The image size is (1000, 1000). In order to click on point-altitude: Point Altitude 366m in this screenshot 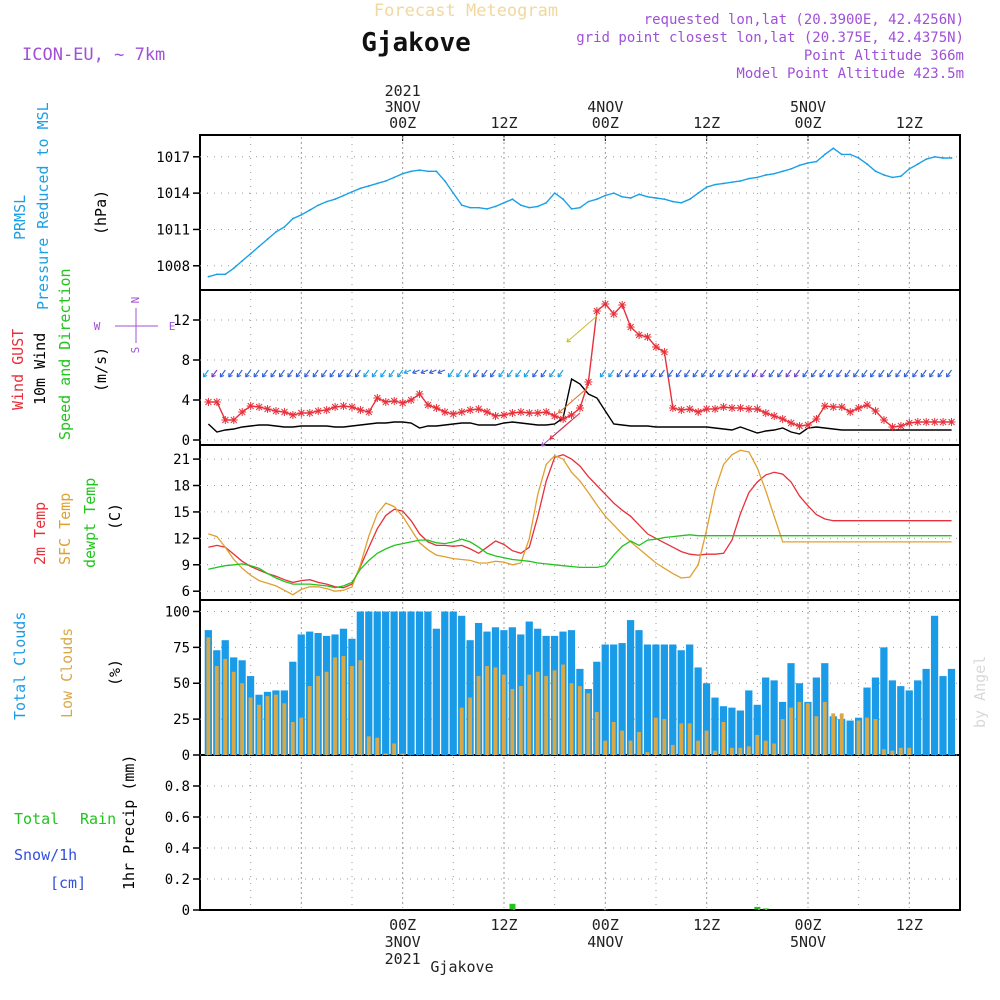, I will do `click(884, 56)`.